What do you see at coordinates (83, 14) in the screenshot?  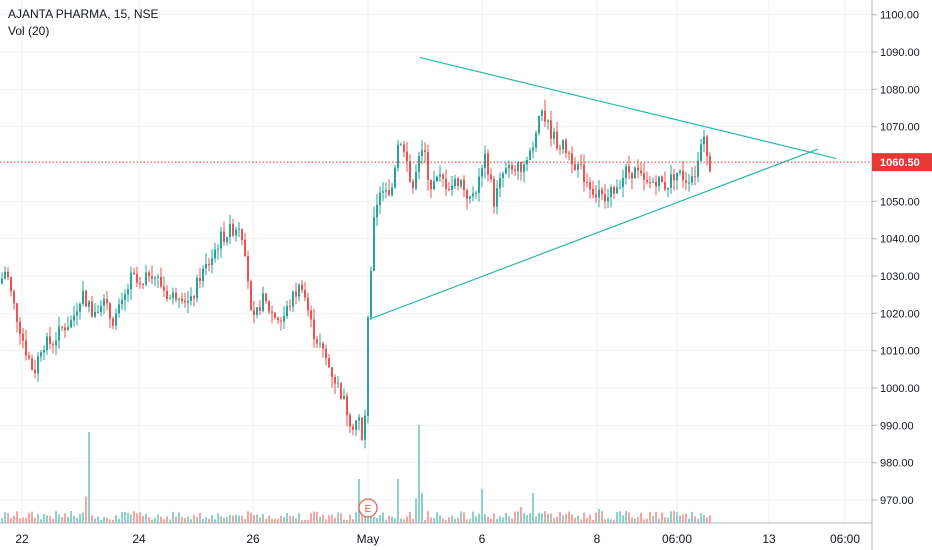 I see `symbol-title: AJANTA PHARMA, 15, NSE` at bounding box center [83, 14].